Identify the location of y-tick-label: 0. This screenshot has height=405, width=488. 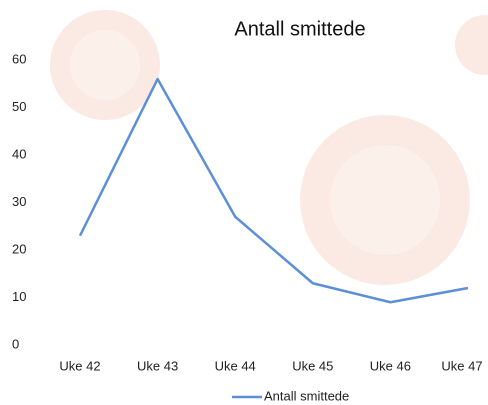
(15, 343).